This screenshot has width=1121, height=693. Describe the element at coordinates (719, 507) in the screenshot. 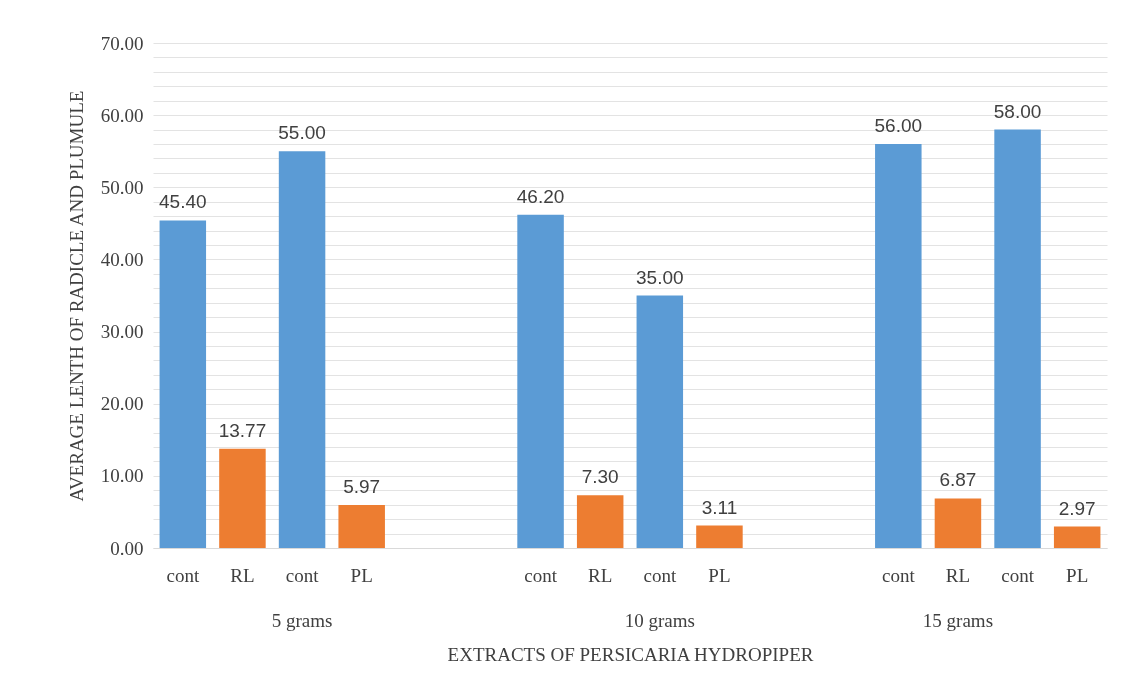

I see `data-label: 3.11` at that location.